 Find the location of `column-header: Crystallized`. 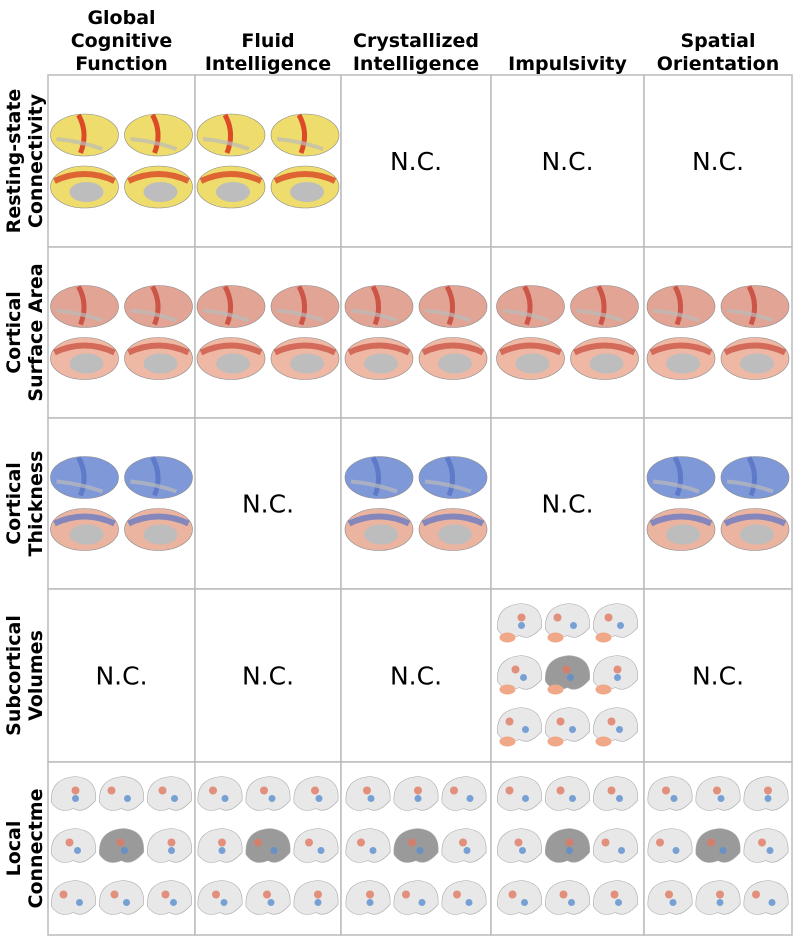

column-header: Crystallized is located at coordinates (416, 41).